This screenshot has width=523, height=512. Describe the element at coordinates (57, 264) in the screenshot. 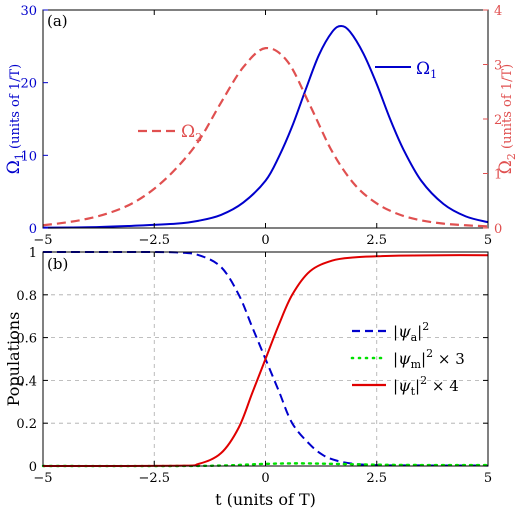

I see `panel-label-b: (b)` at that location.